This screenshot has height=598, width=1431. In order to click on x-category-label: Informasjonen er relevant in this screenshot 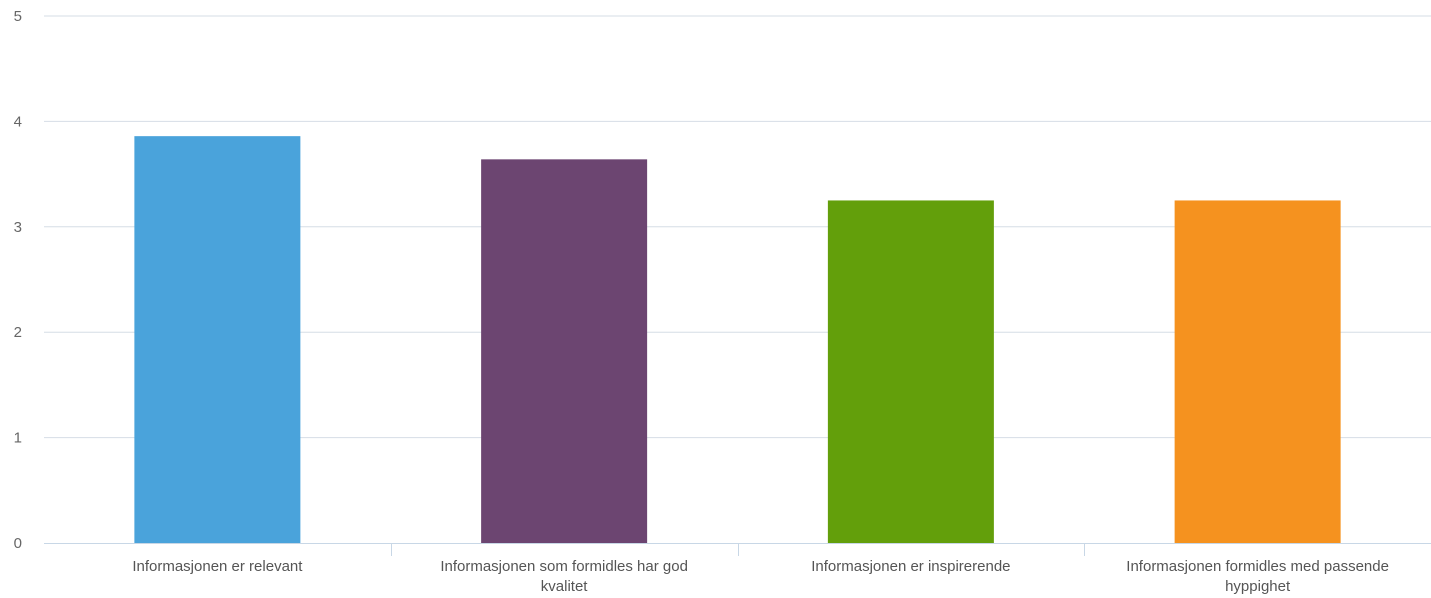, I will do `click(217, 566)`.